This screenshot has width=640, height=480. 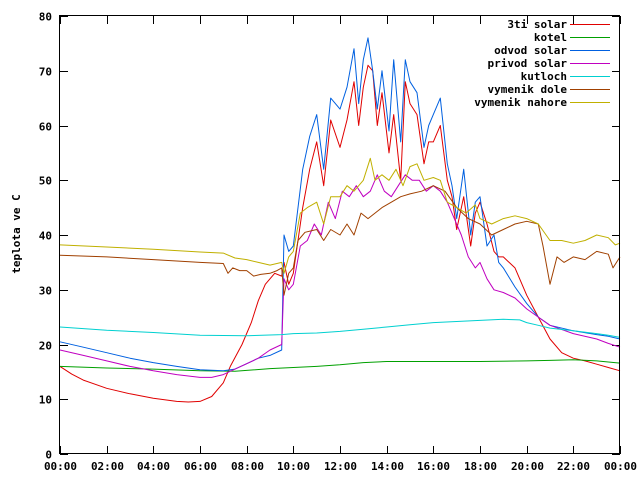 I want to click on x-tick-label: 02:00, so click(x=107, y=466).